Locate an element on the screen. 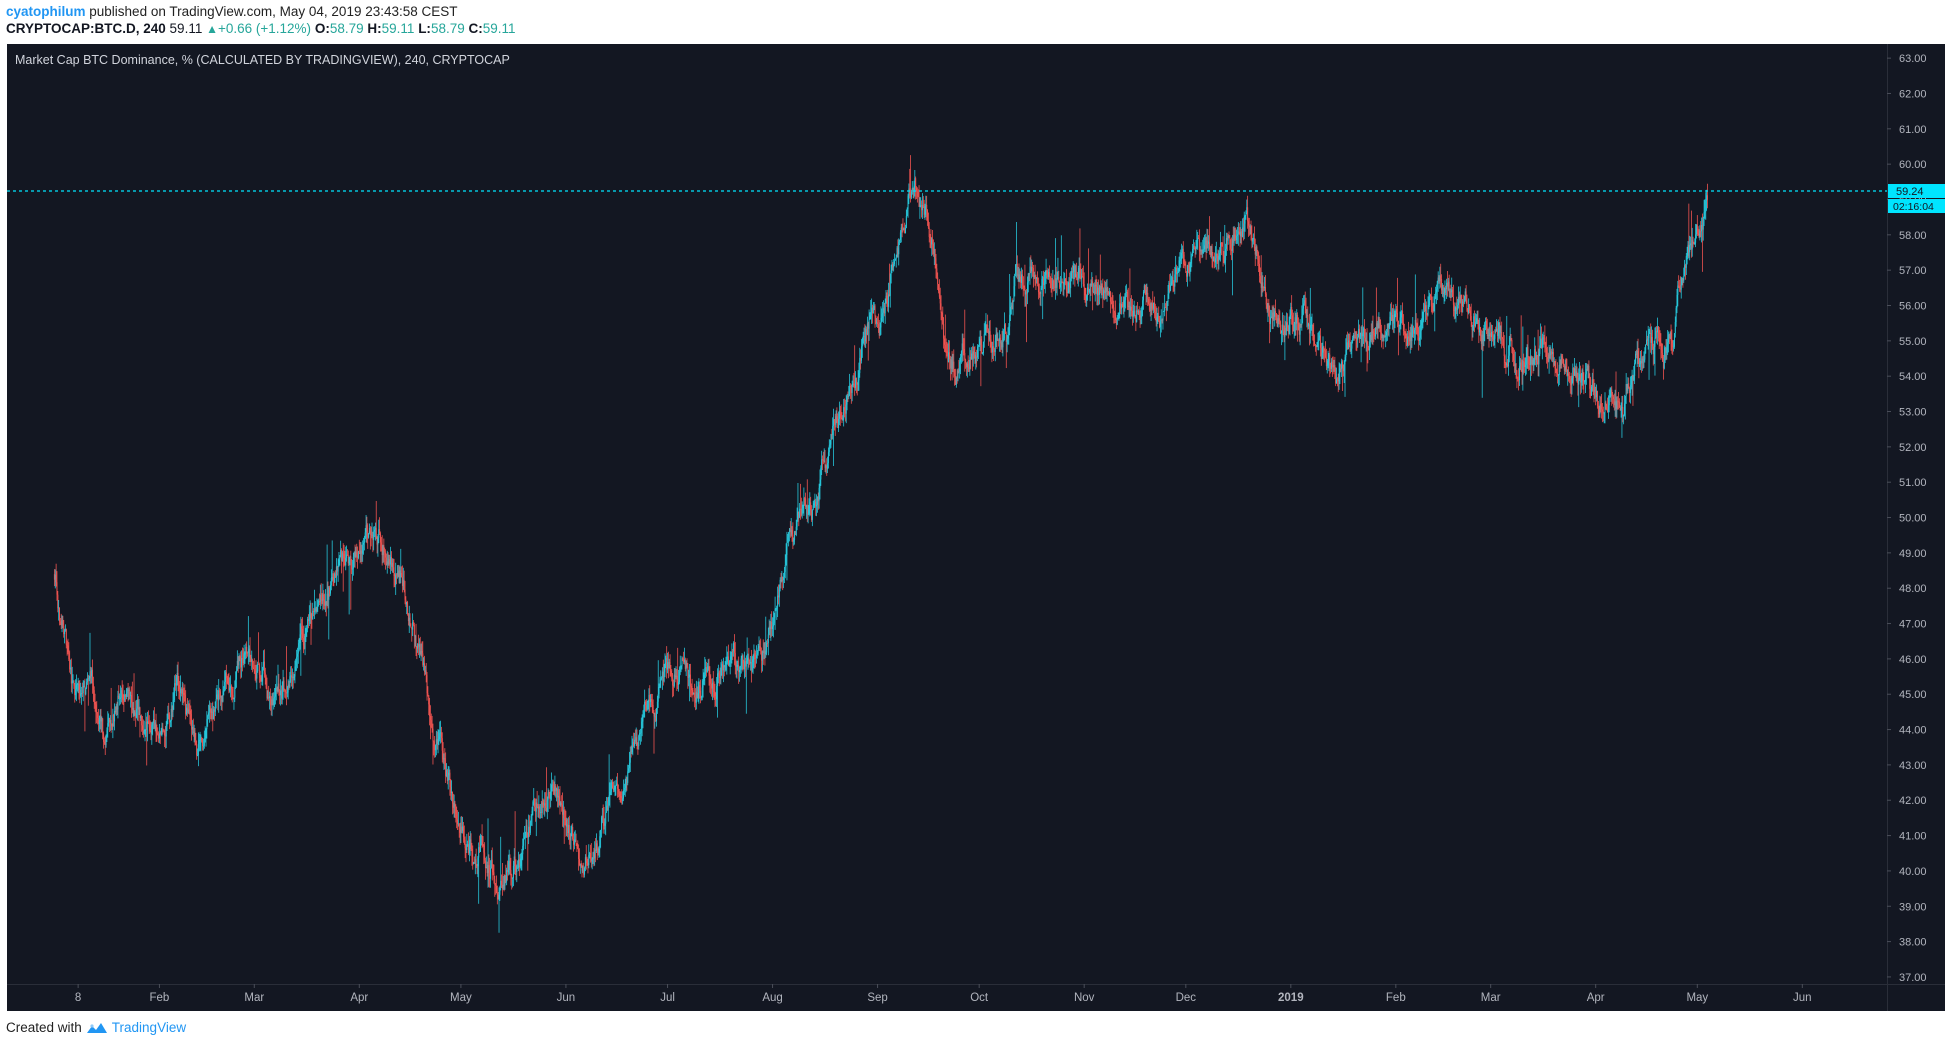  author-link: cyatophilum is located at coordinates (46, 11).